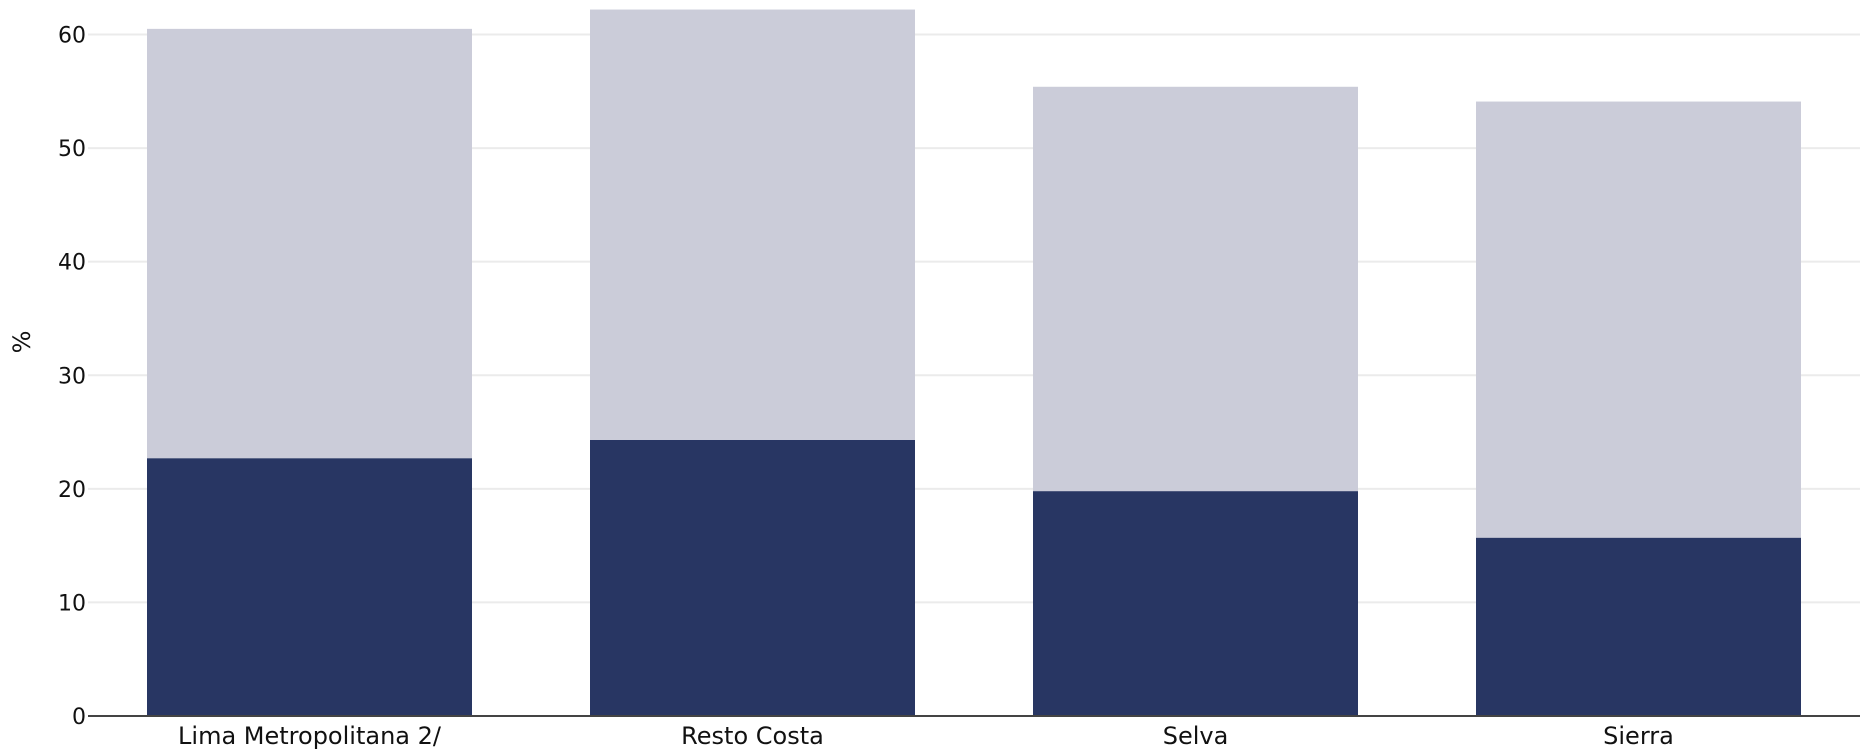 The image size is (1860, 754). What do you see at coordinates (72, 603) in the screenshot?
I see `y-tick-label: 10` at bounding box center [72, 603].